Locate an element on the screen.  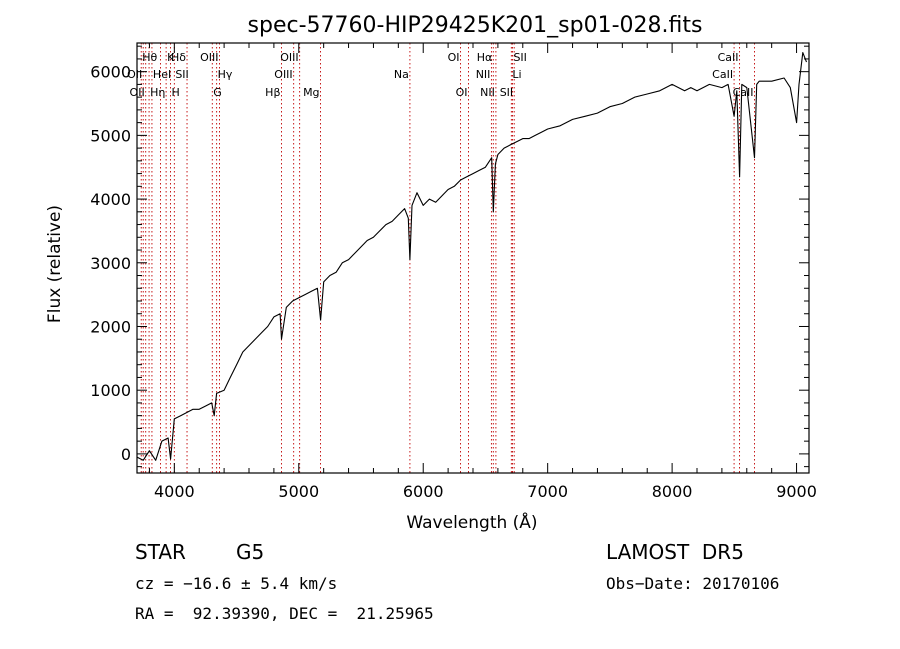
line-marker-label: Hθ is located at coordinates (149, 57).